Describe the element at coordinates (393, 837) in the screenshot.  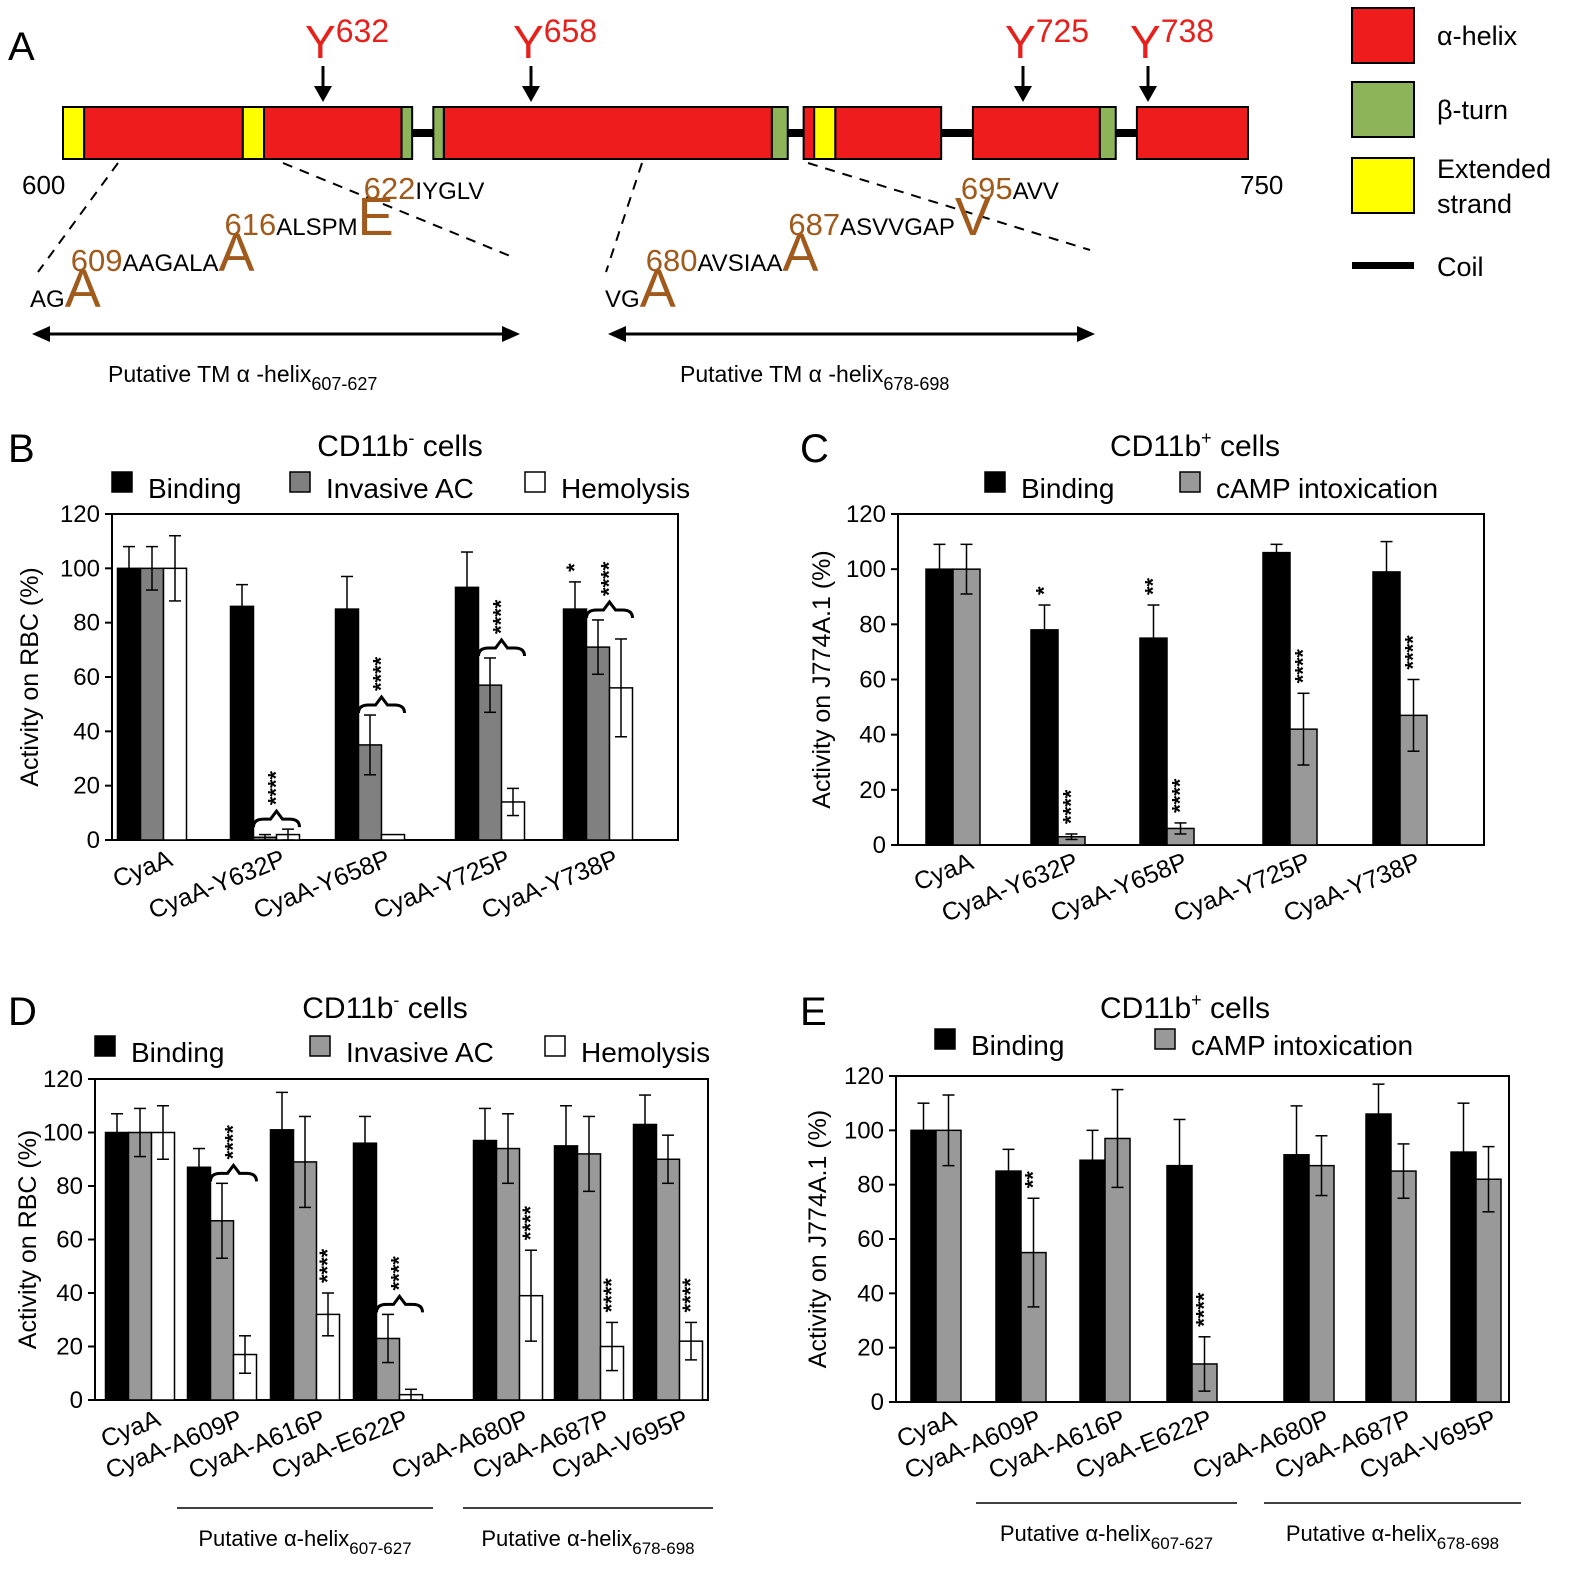
I see `bar-hemolysis` at that location.